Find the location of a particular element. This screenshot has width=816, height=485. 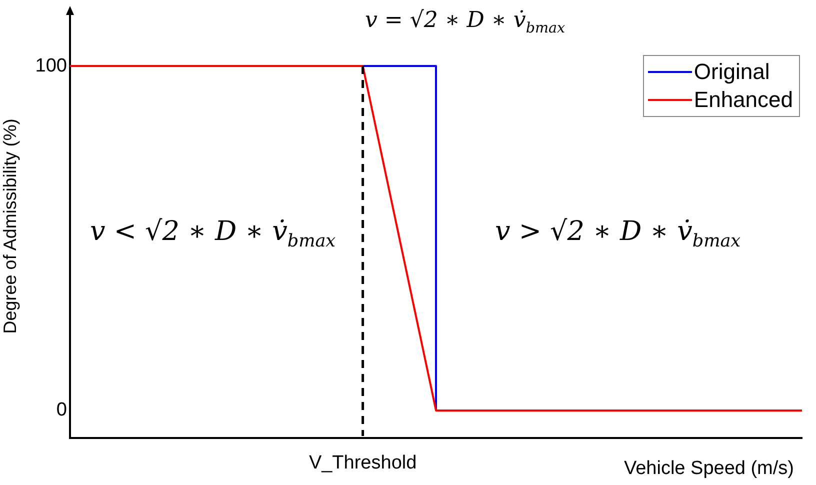

annotation: v > √2 ∗ D ∗ v̇$_{bmax}$ is located at coordinates (618, 234).